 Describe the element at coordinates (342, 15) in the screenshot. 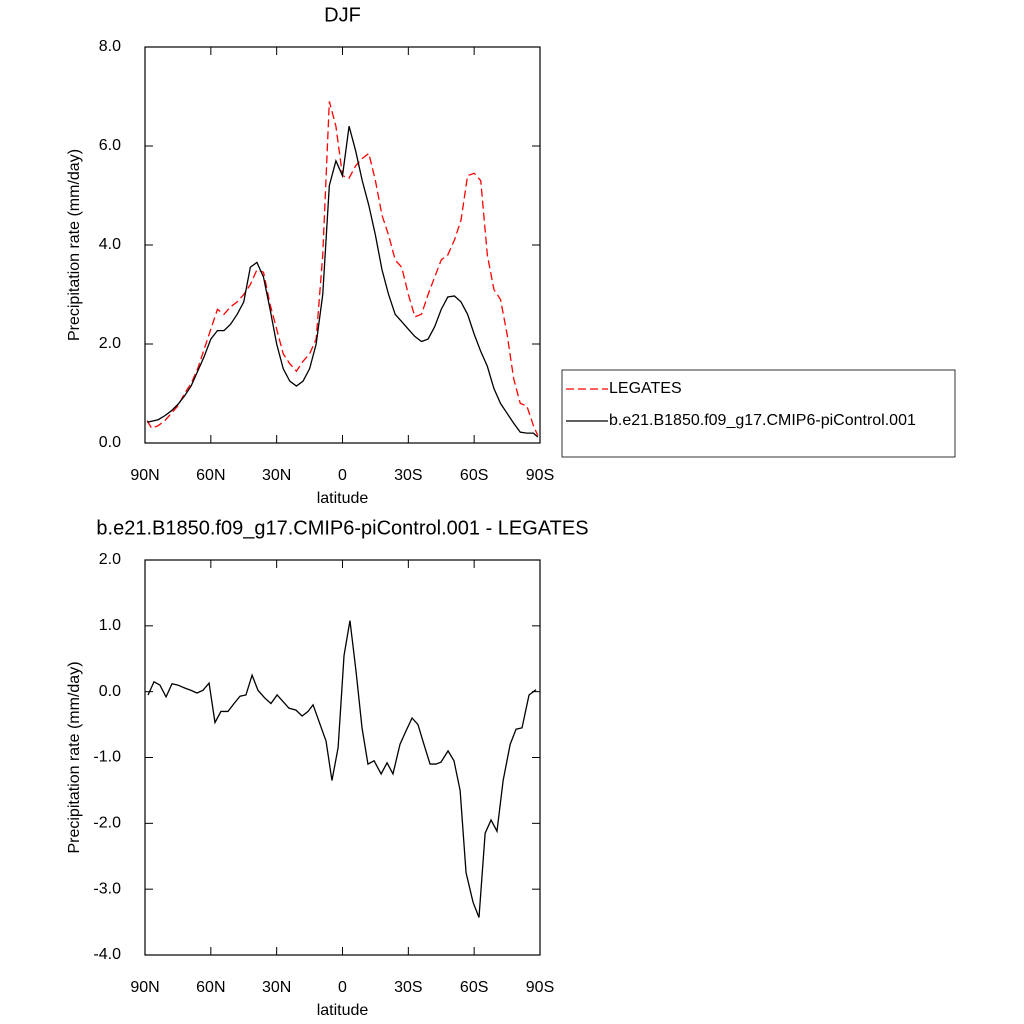

I see `chart-title: DJF` at that location.